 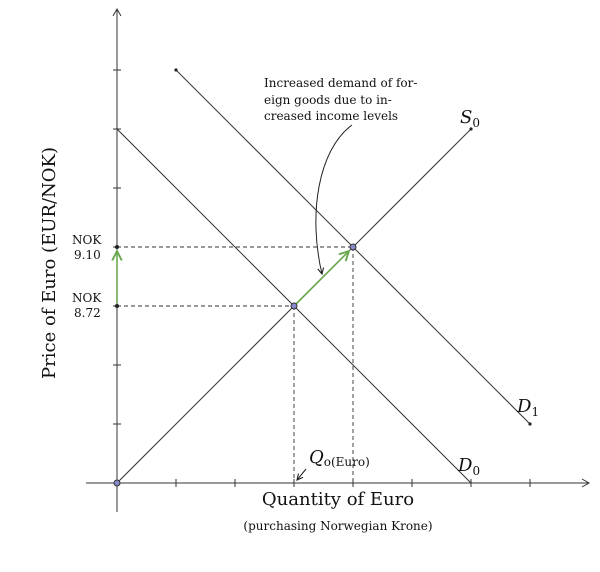 I want to click on equilibrium-point-new, so click(x=353, y=247).